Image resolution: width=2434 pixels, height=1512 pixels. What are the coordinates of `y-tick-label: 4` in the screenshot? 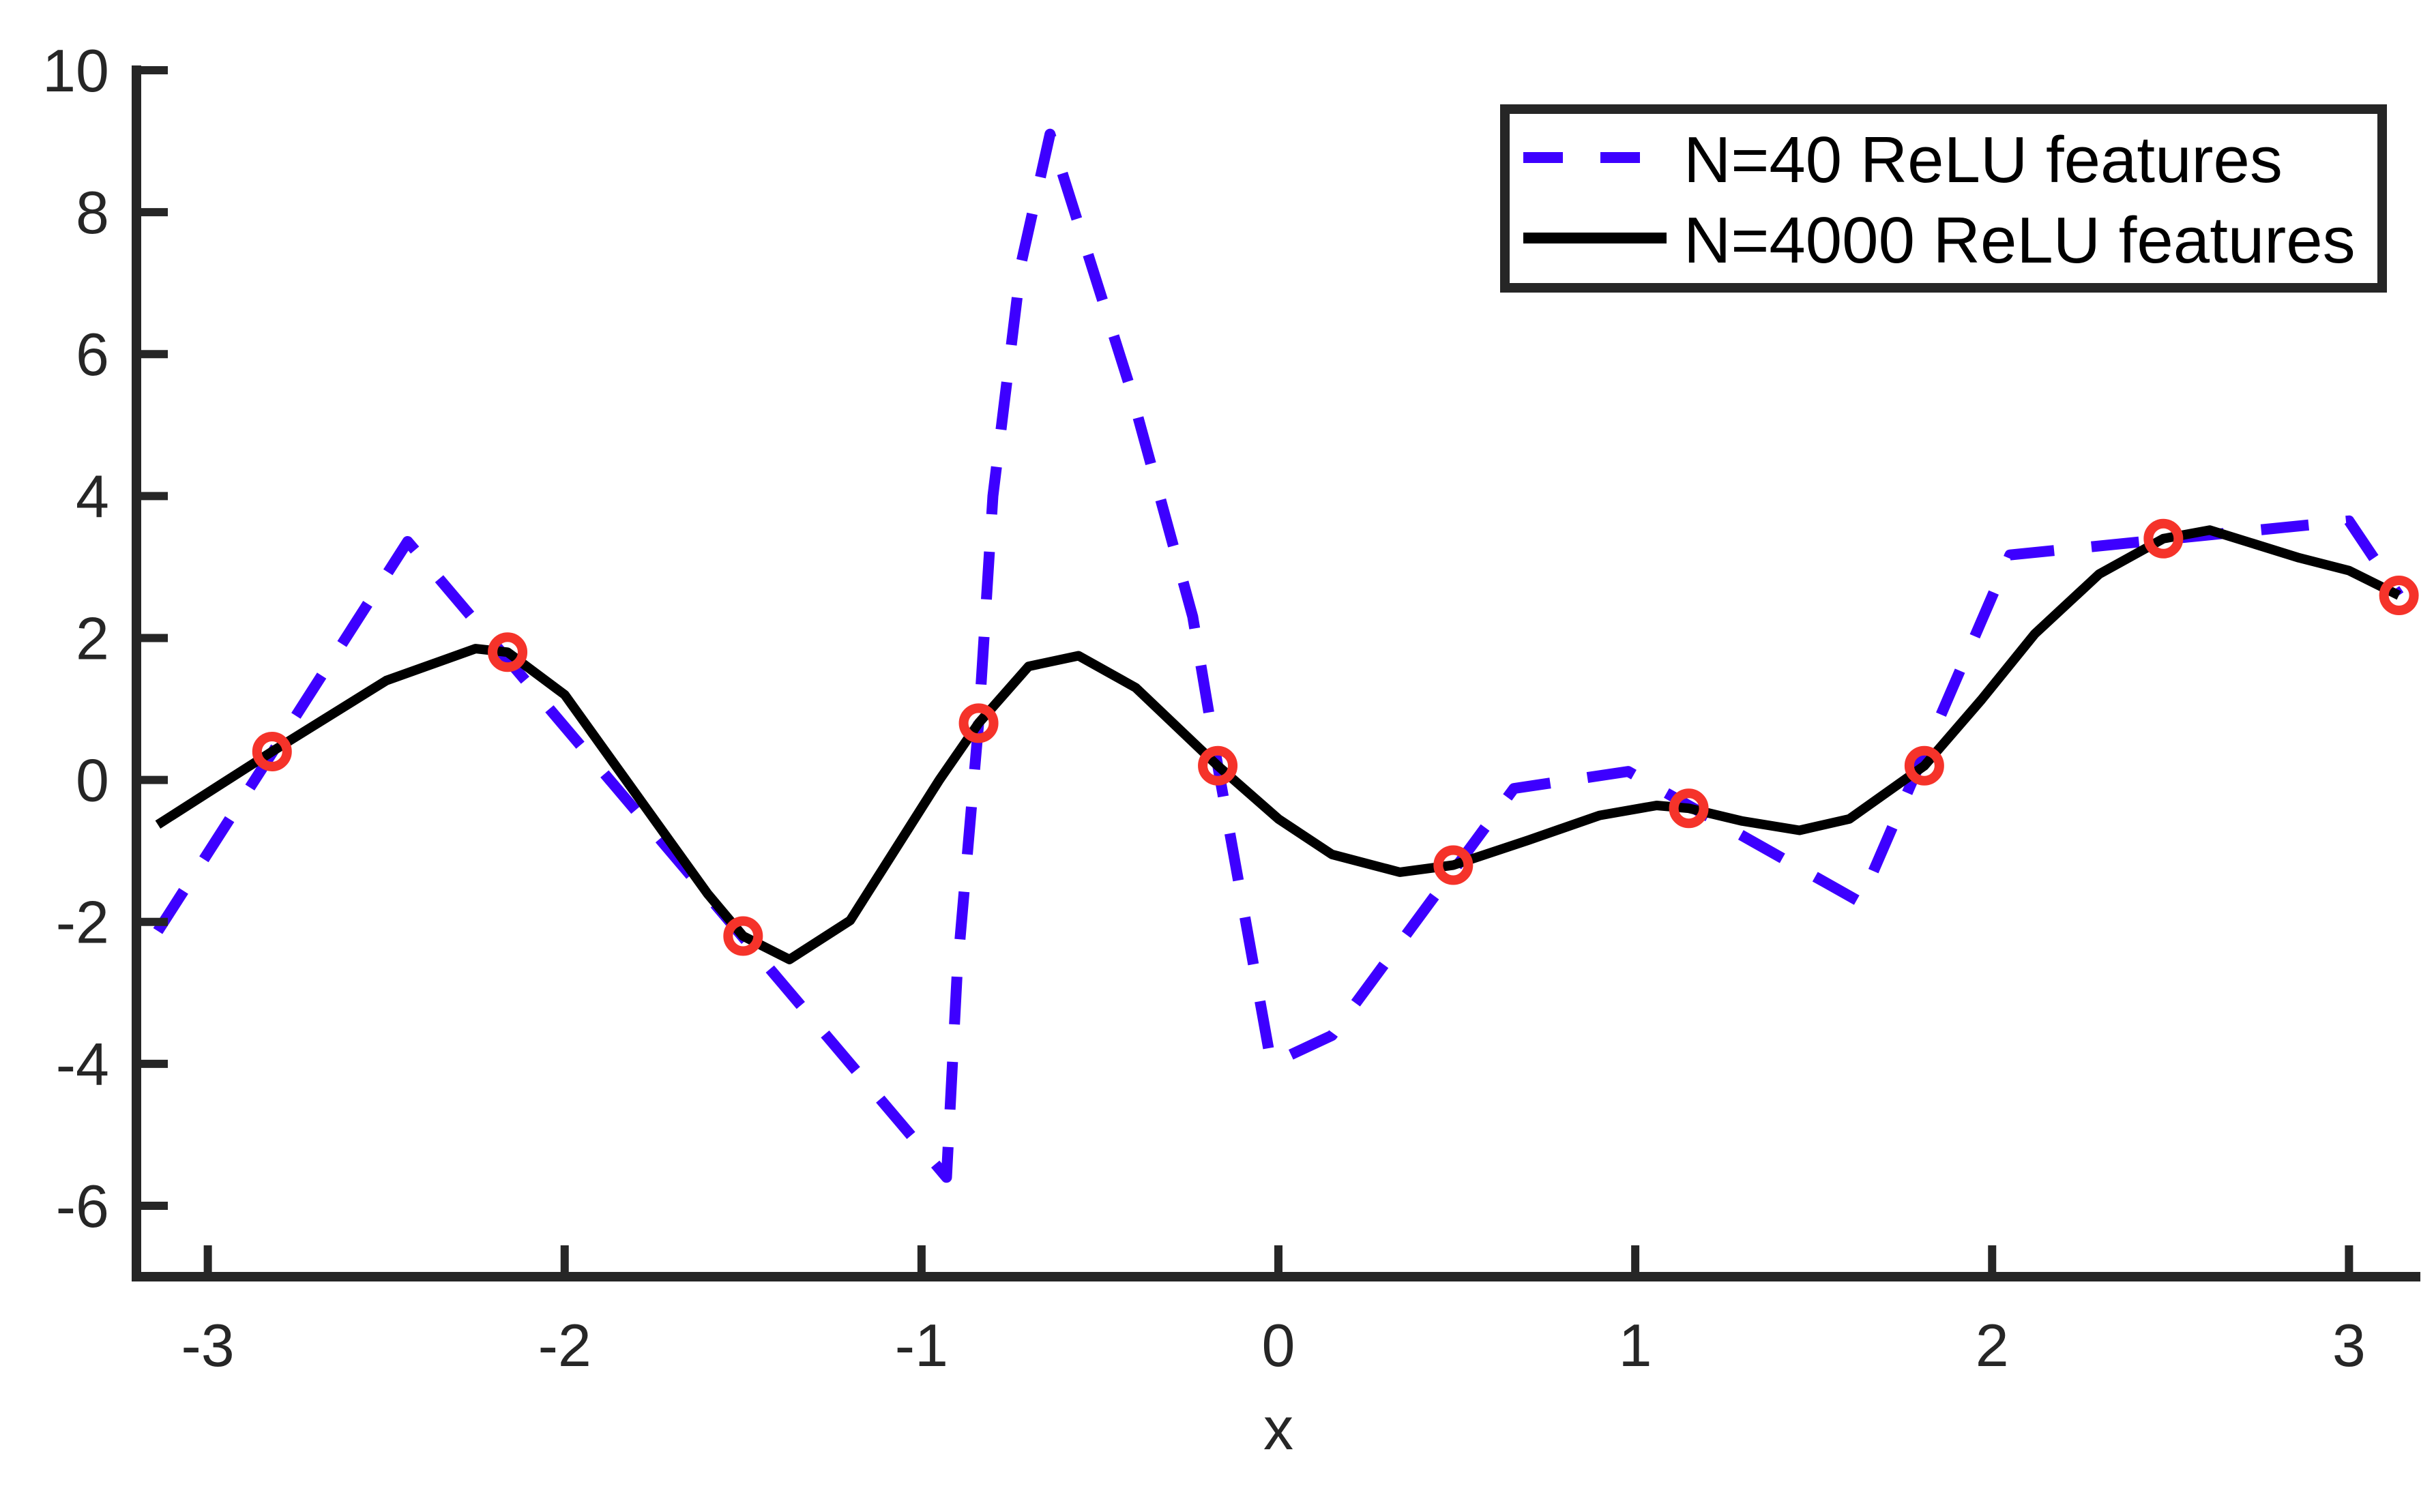 It's located at (92, 496).